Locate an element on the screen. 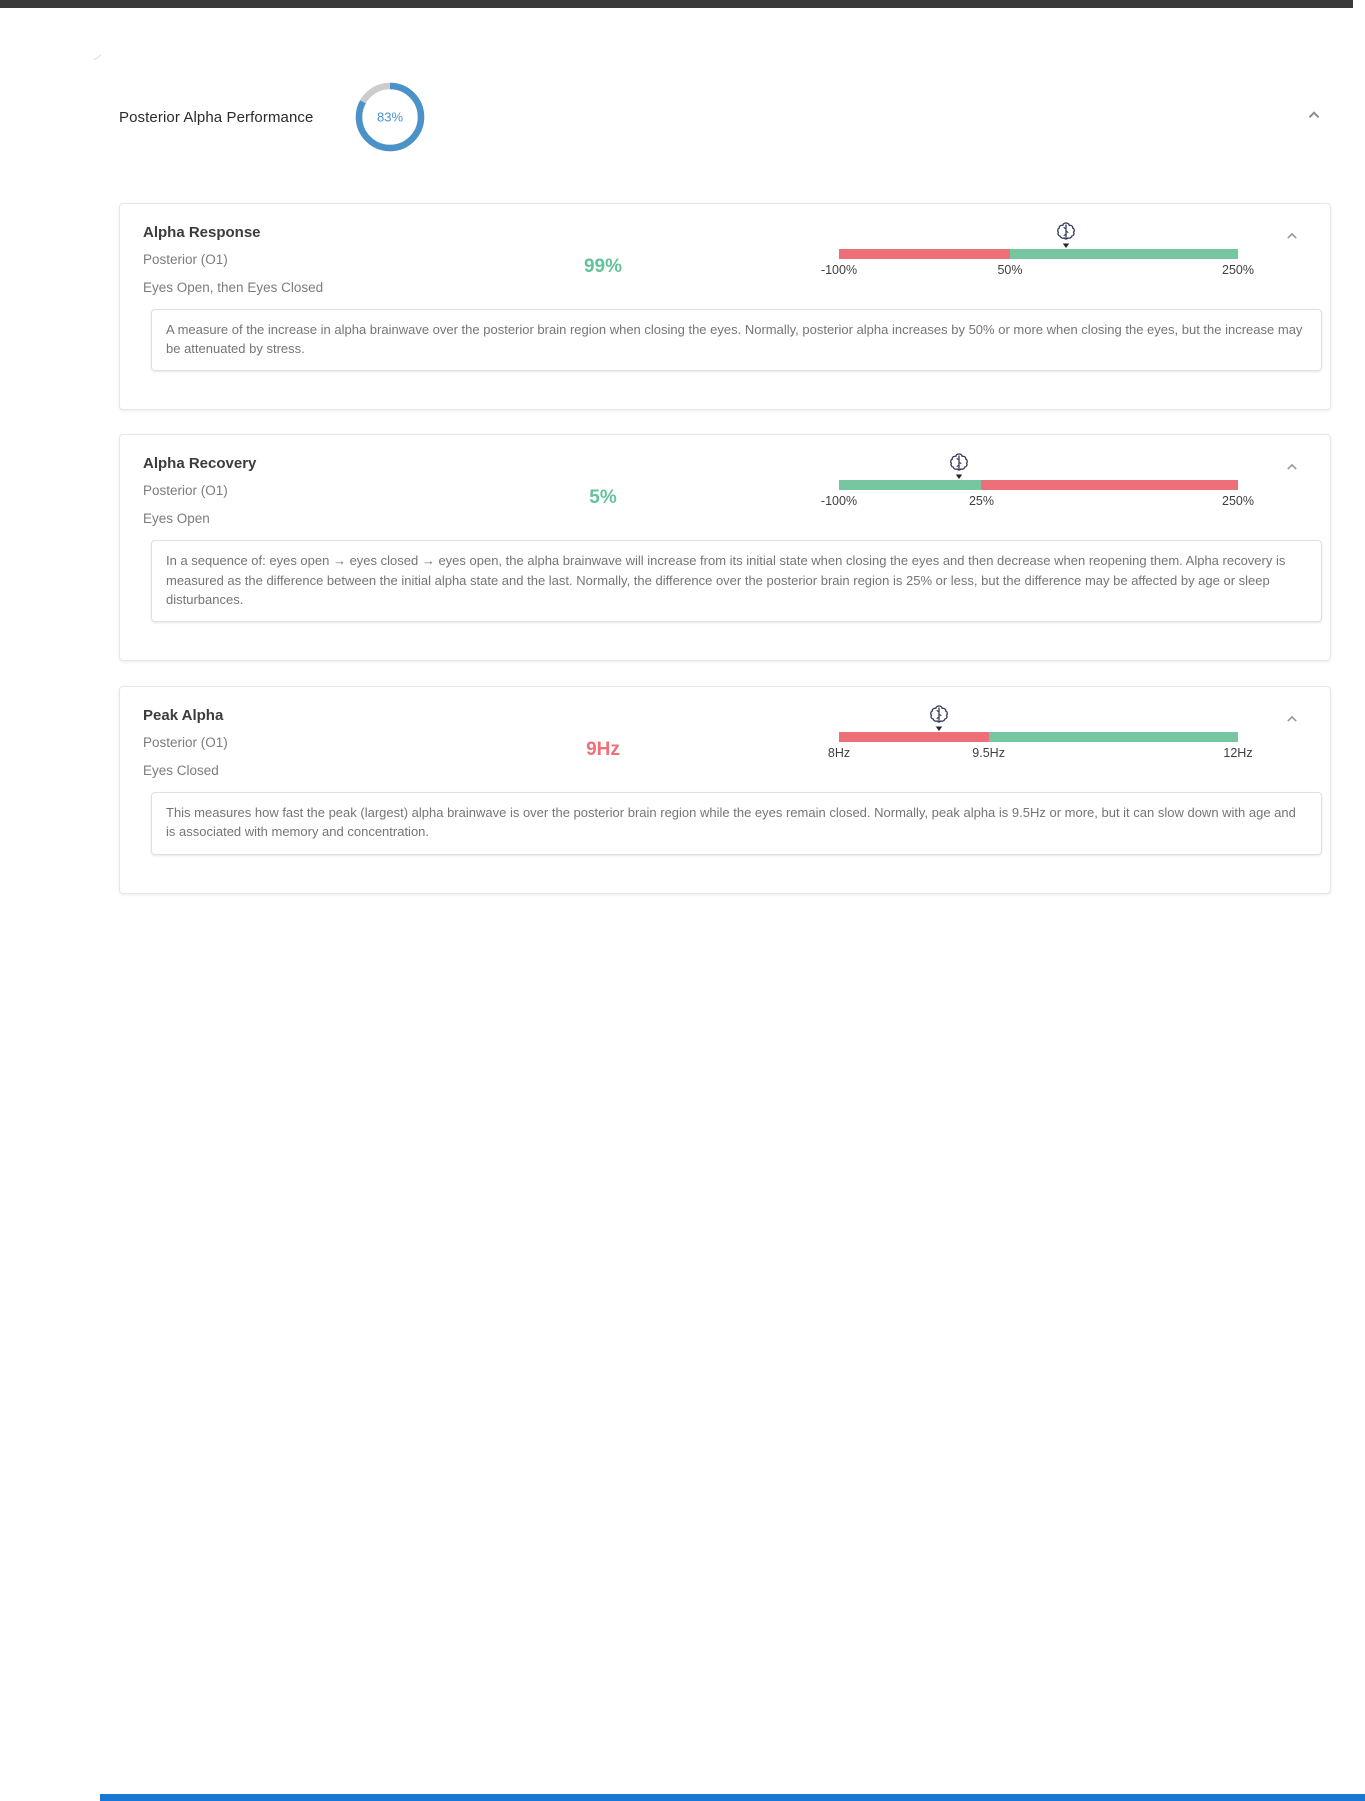 The image size is (1365, 1801). progress-ring-label: 83% is located at coordinates (390, 117).